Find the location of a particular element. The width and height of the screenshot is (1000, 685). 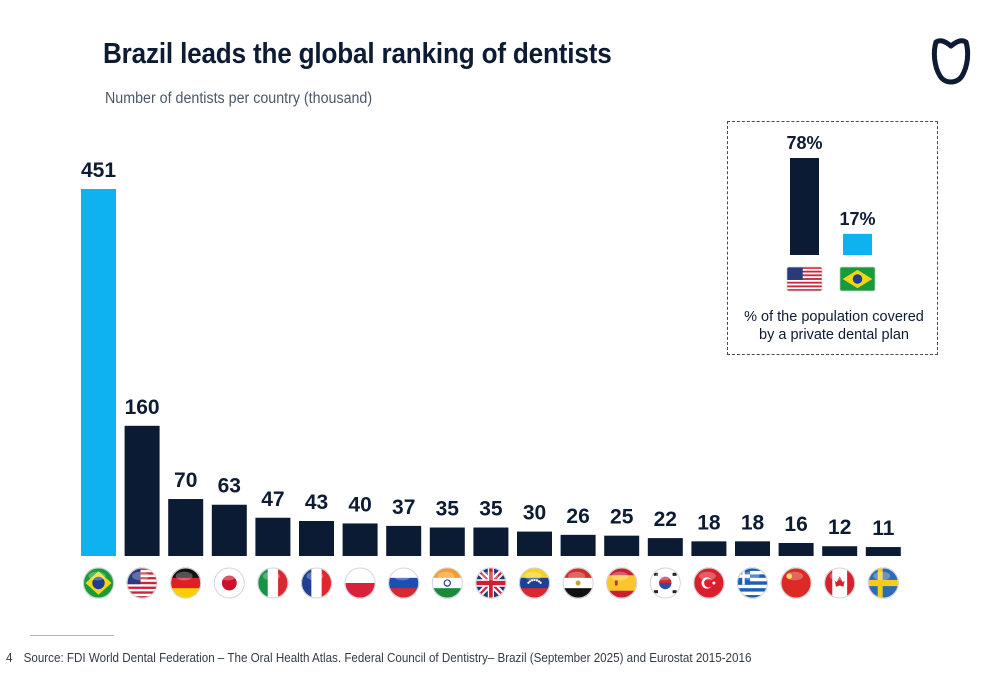

flag-turkey-icon is located at coordinates (709, 583).